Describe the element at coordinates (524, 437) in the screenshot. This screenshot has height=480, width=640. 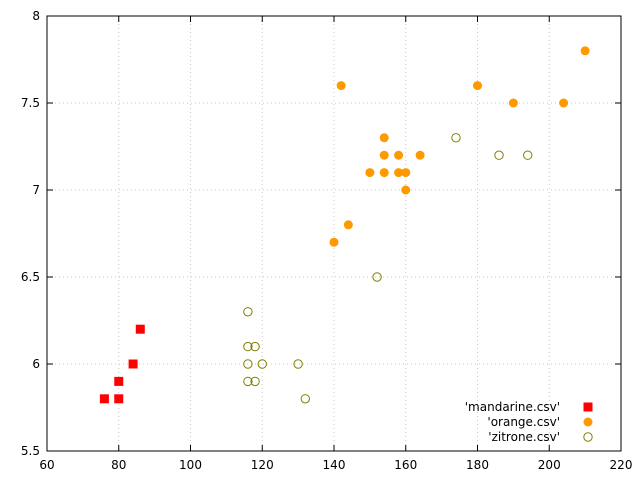
I see `legend-label-zitrone: 'zitrone.csv'` at that location.